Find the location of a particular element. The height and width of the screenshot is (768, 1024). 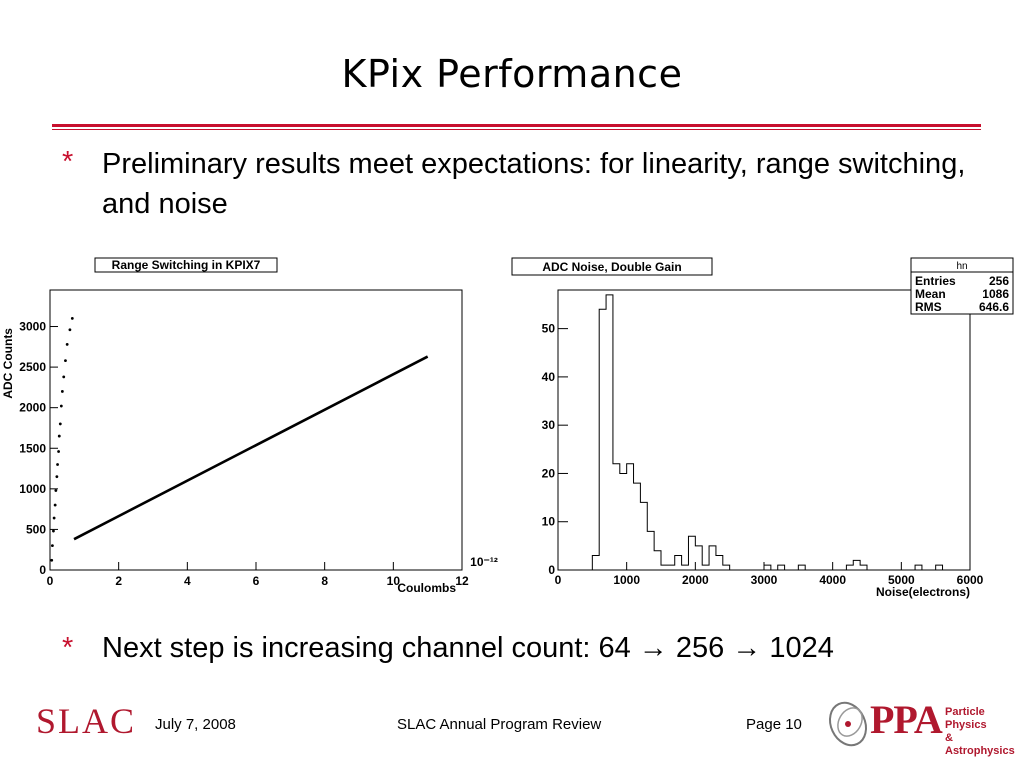

chart2-y-tick-label: 0 is located at coordinates (551, 570).